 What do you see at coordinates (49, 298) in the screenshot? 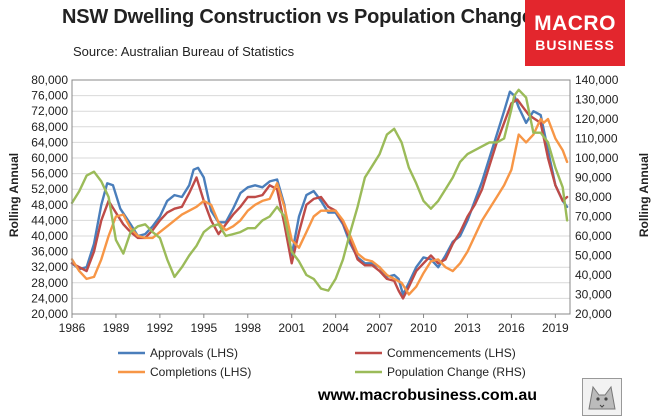
I see `y-left-tick-label: 24,000` at bounding box center [49, 298].